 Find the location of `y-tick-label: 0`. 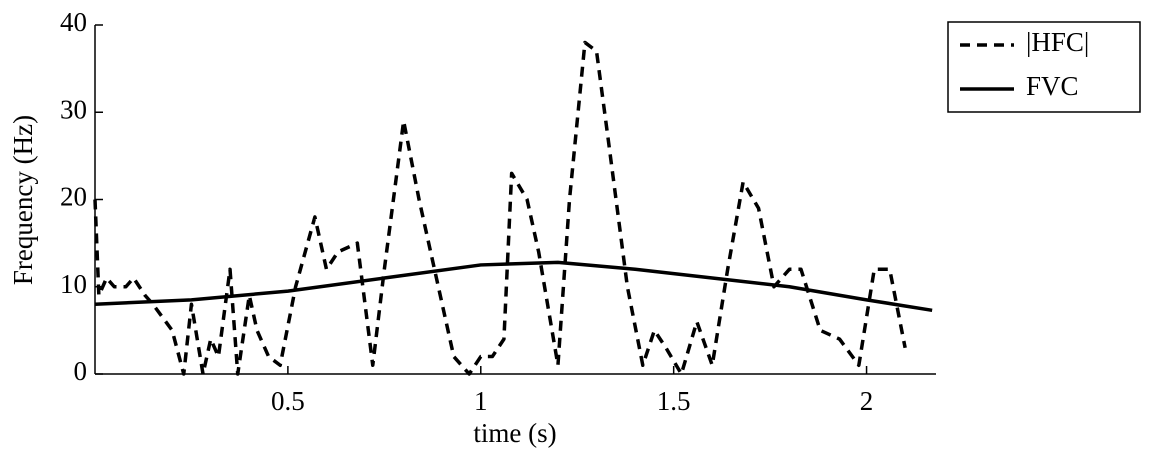

y-tick-label: 0 is located at coordinates (81, 371).